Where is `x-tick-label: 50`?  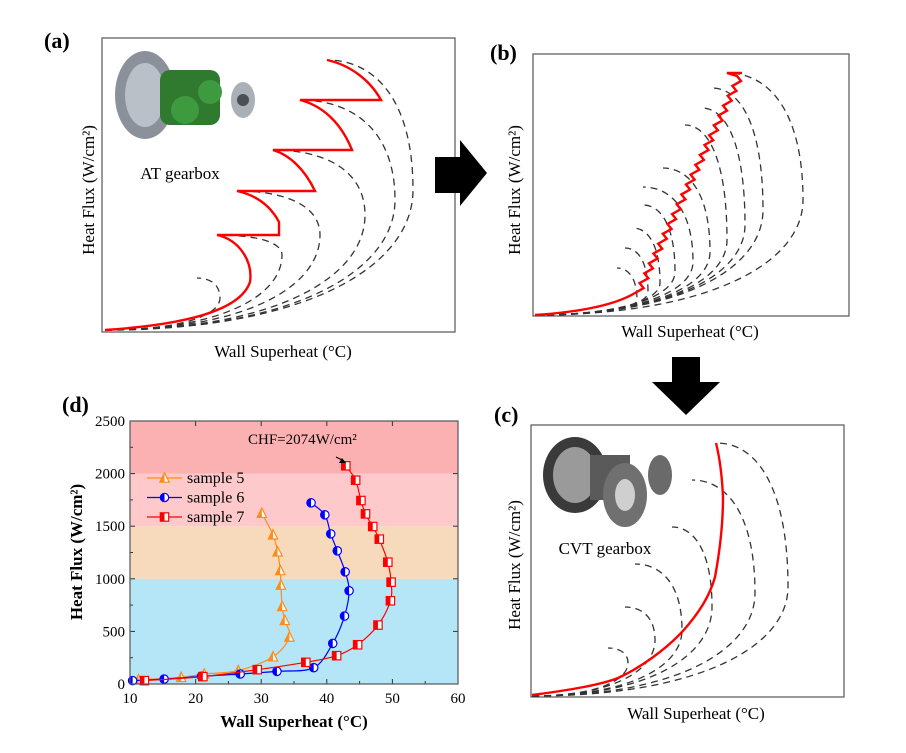
x-tick-label: 50 is located at coordinates (392, 699).